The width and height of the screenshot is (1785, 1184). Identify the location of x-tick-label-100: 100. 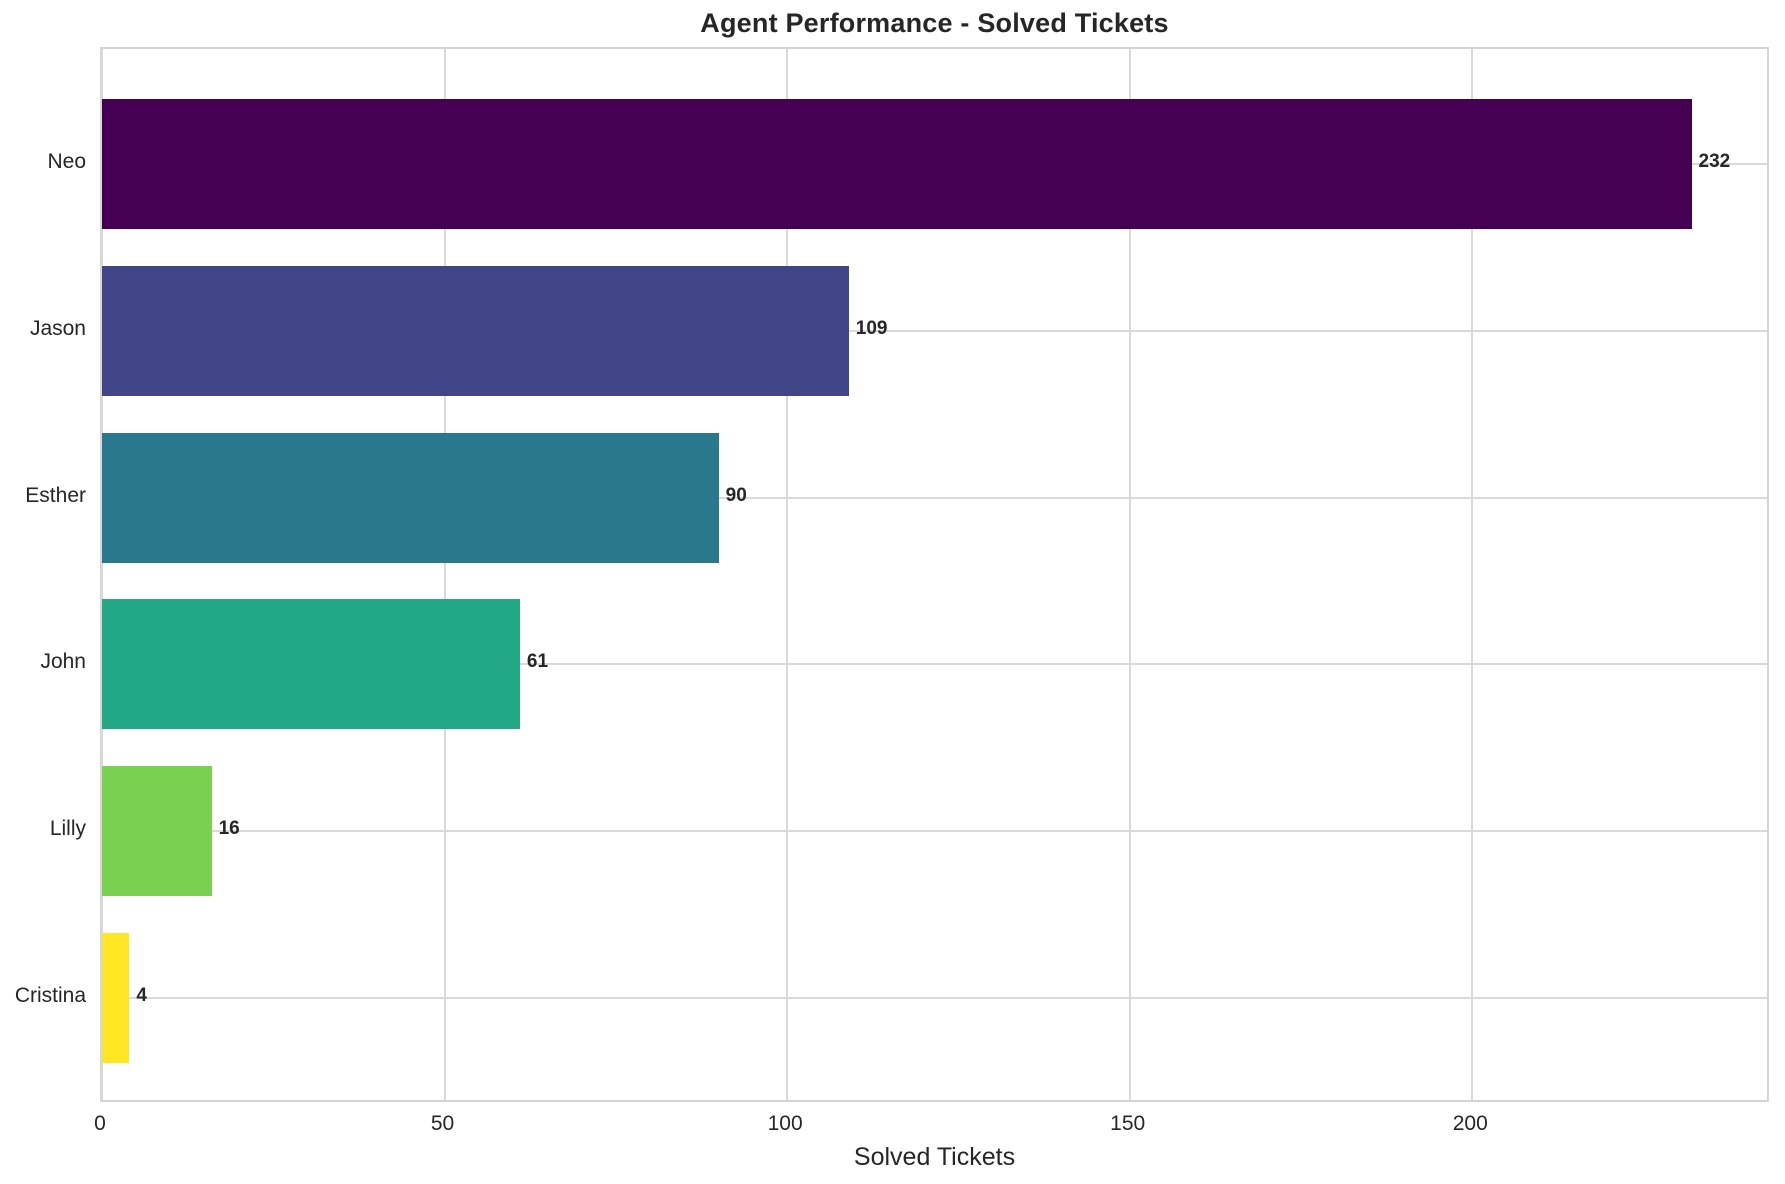
(785, 1123).